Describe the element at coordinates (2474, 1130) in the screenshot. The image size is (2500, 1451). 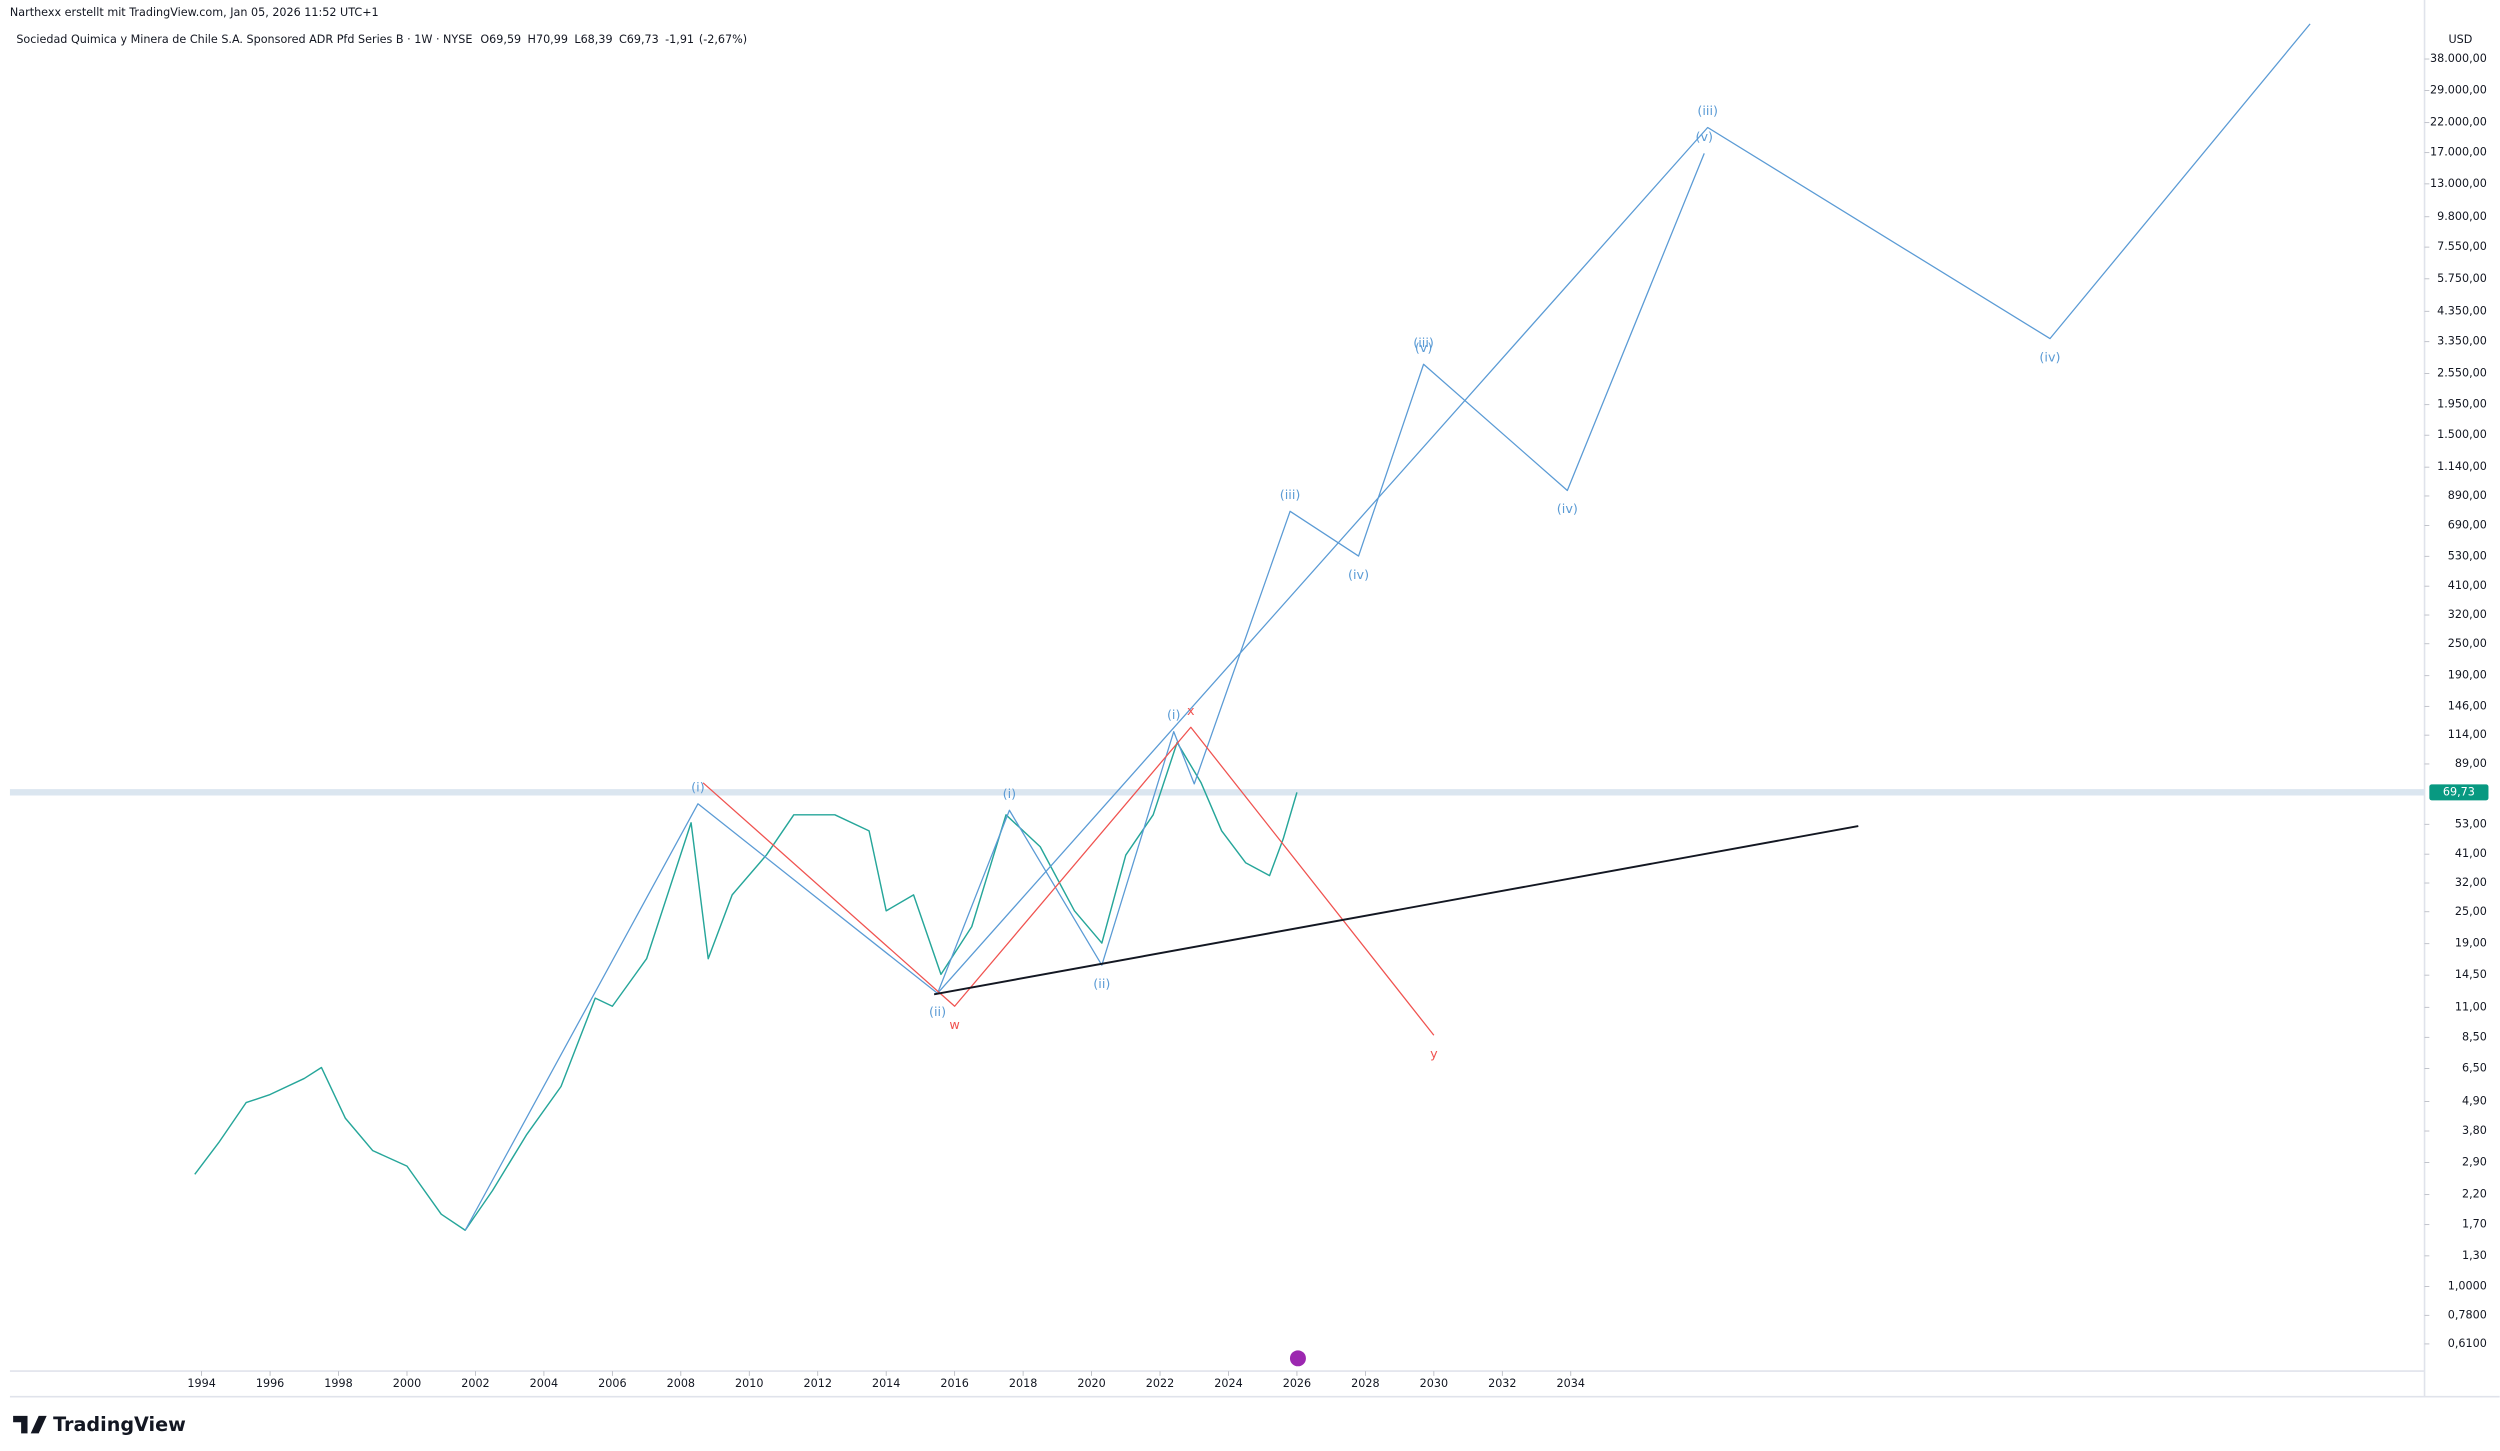
I see `y-tick-label: 3,80` at that location.